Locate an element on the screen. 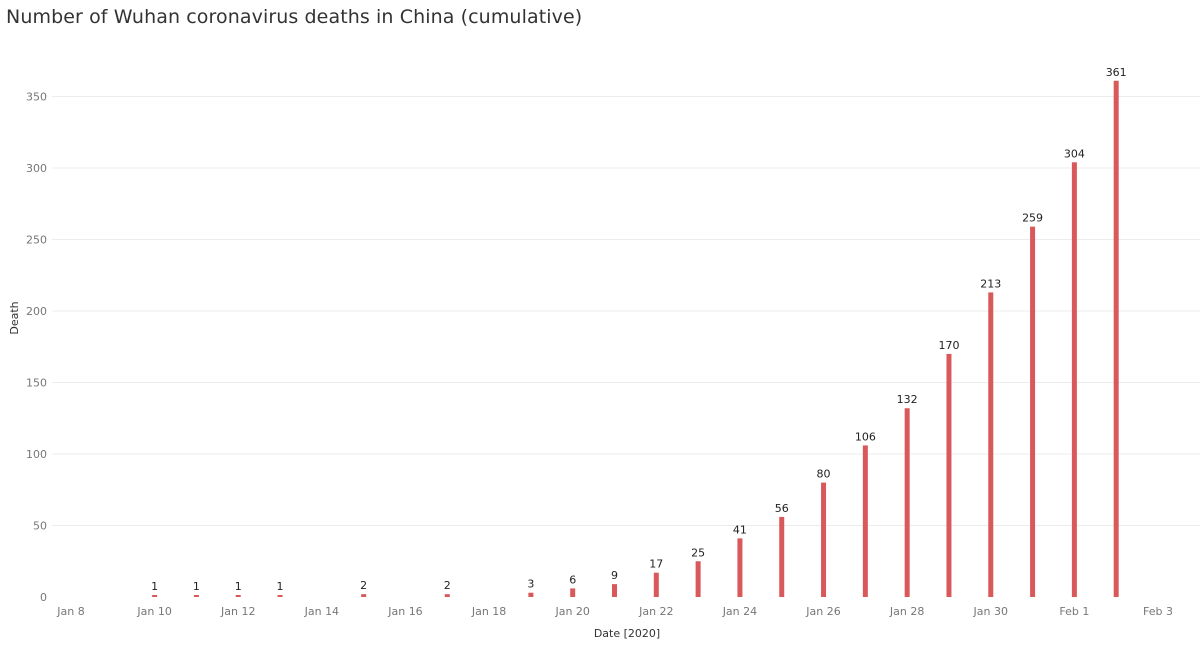  y-tick-label: 100 is located at coordinates (36, 454).